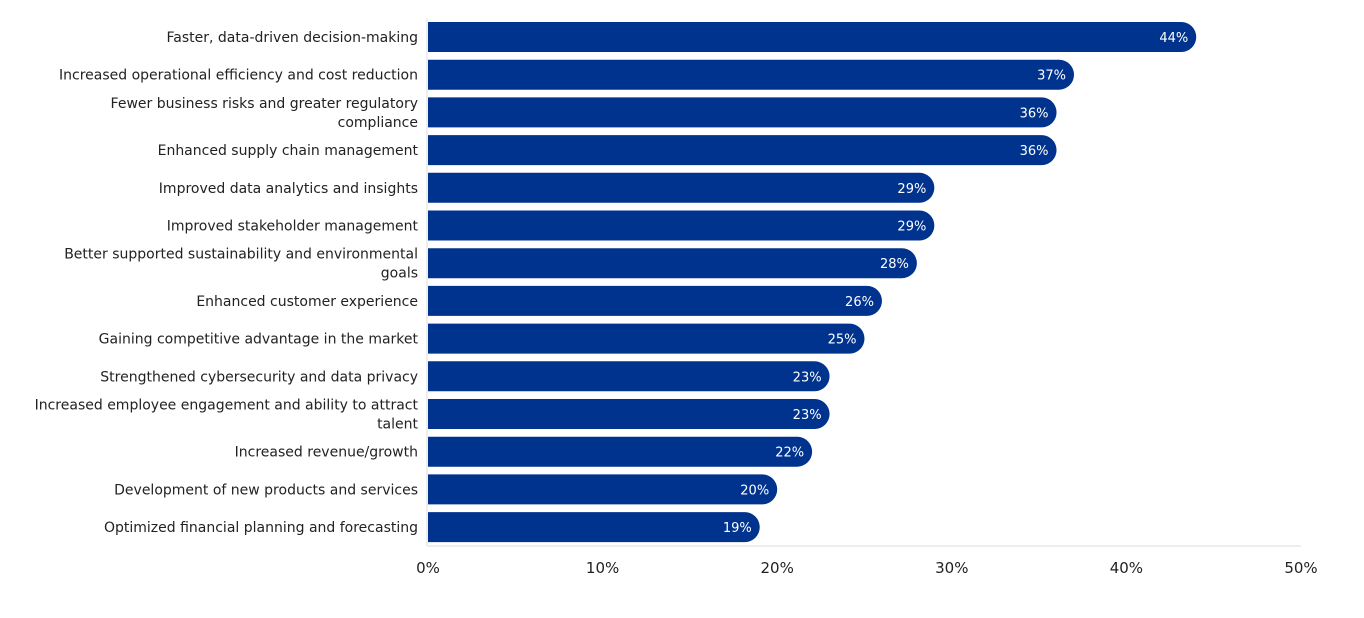  Describe the element at coordinates (378, 123) in the screenshot. I see `category-label: compliance` at that location.